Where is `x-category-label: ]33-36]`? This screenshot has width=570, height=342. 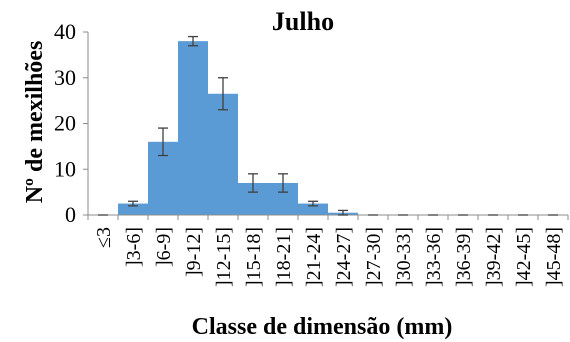 x-category-label: ]33-36] is located at coordinates (434, 257).